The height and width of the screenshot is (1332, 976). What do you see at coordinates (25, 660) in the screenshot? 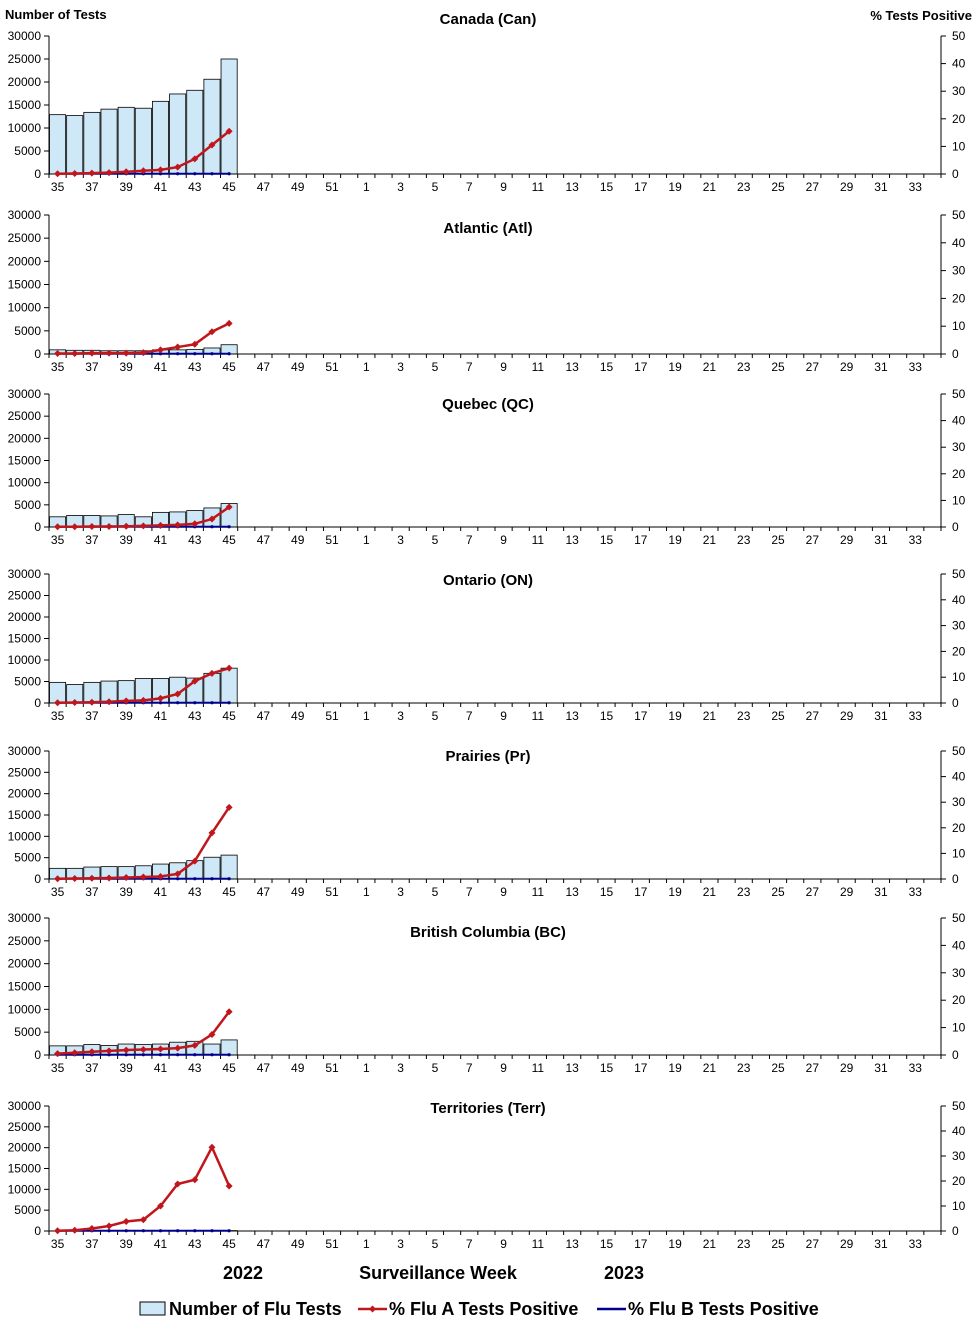
I see `left-tick-label: 10000` at bounding box center [25, 660].